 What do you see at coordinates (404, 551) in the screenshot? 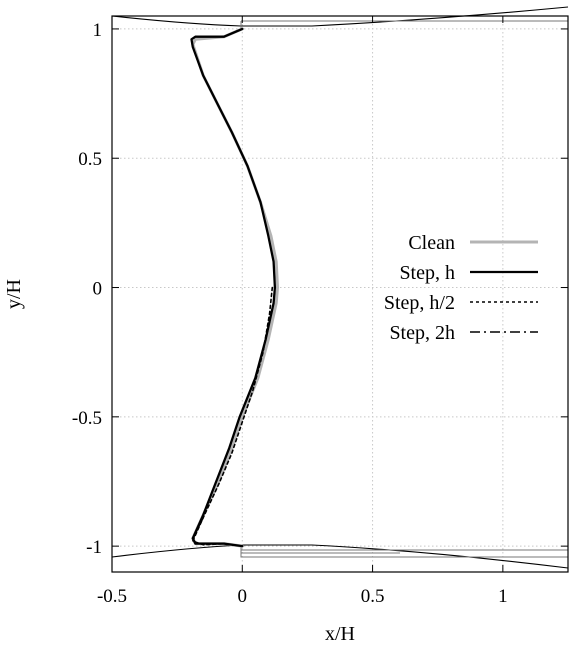
I see `lower-step-block` at bounding box center [404, 551].